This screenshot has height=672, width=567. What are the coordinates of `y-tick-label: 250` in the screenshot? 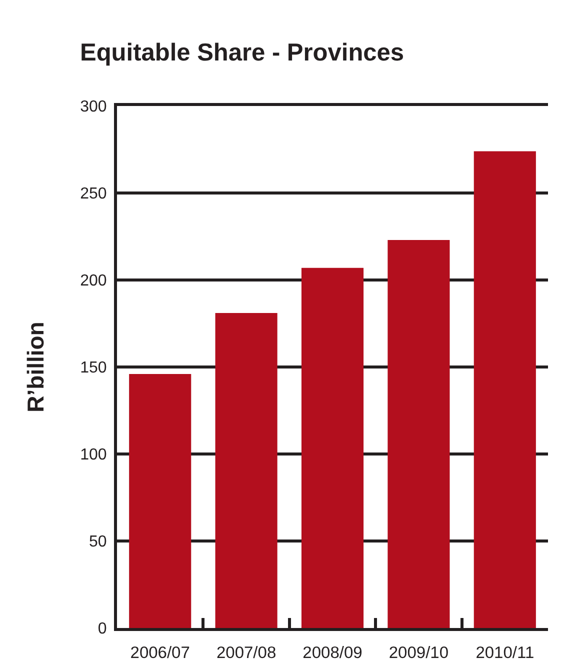 It's located at (93, 194).